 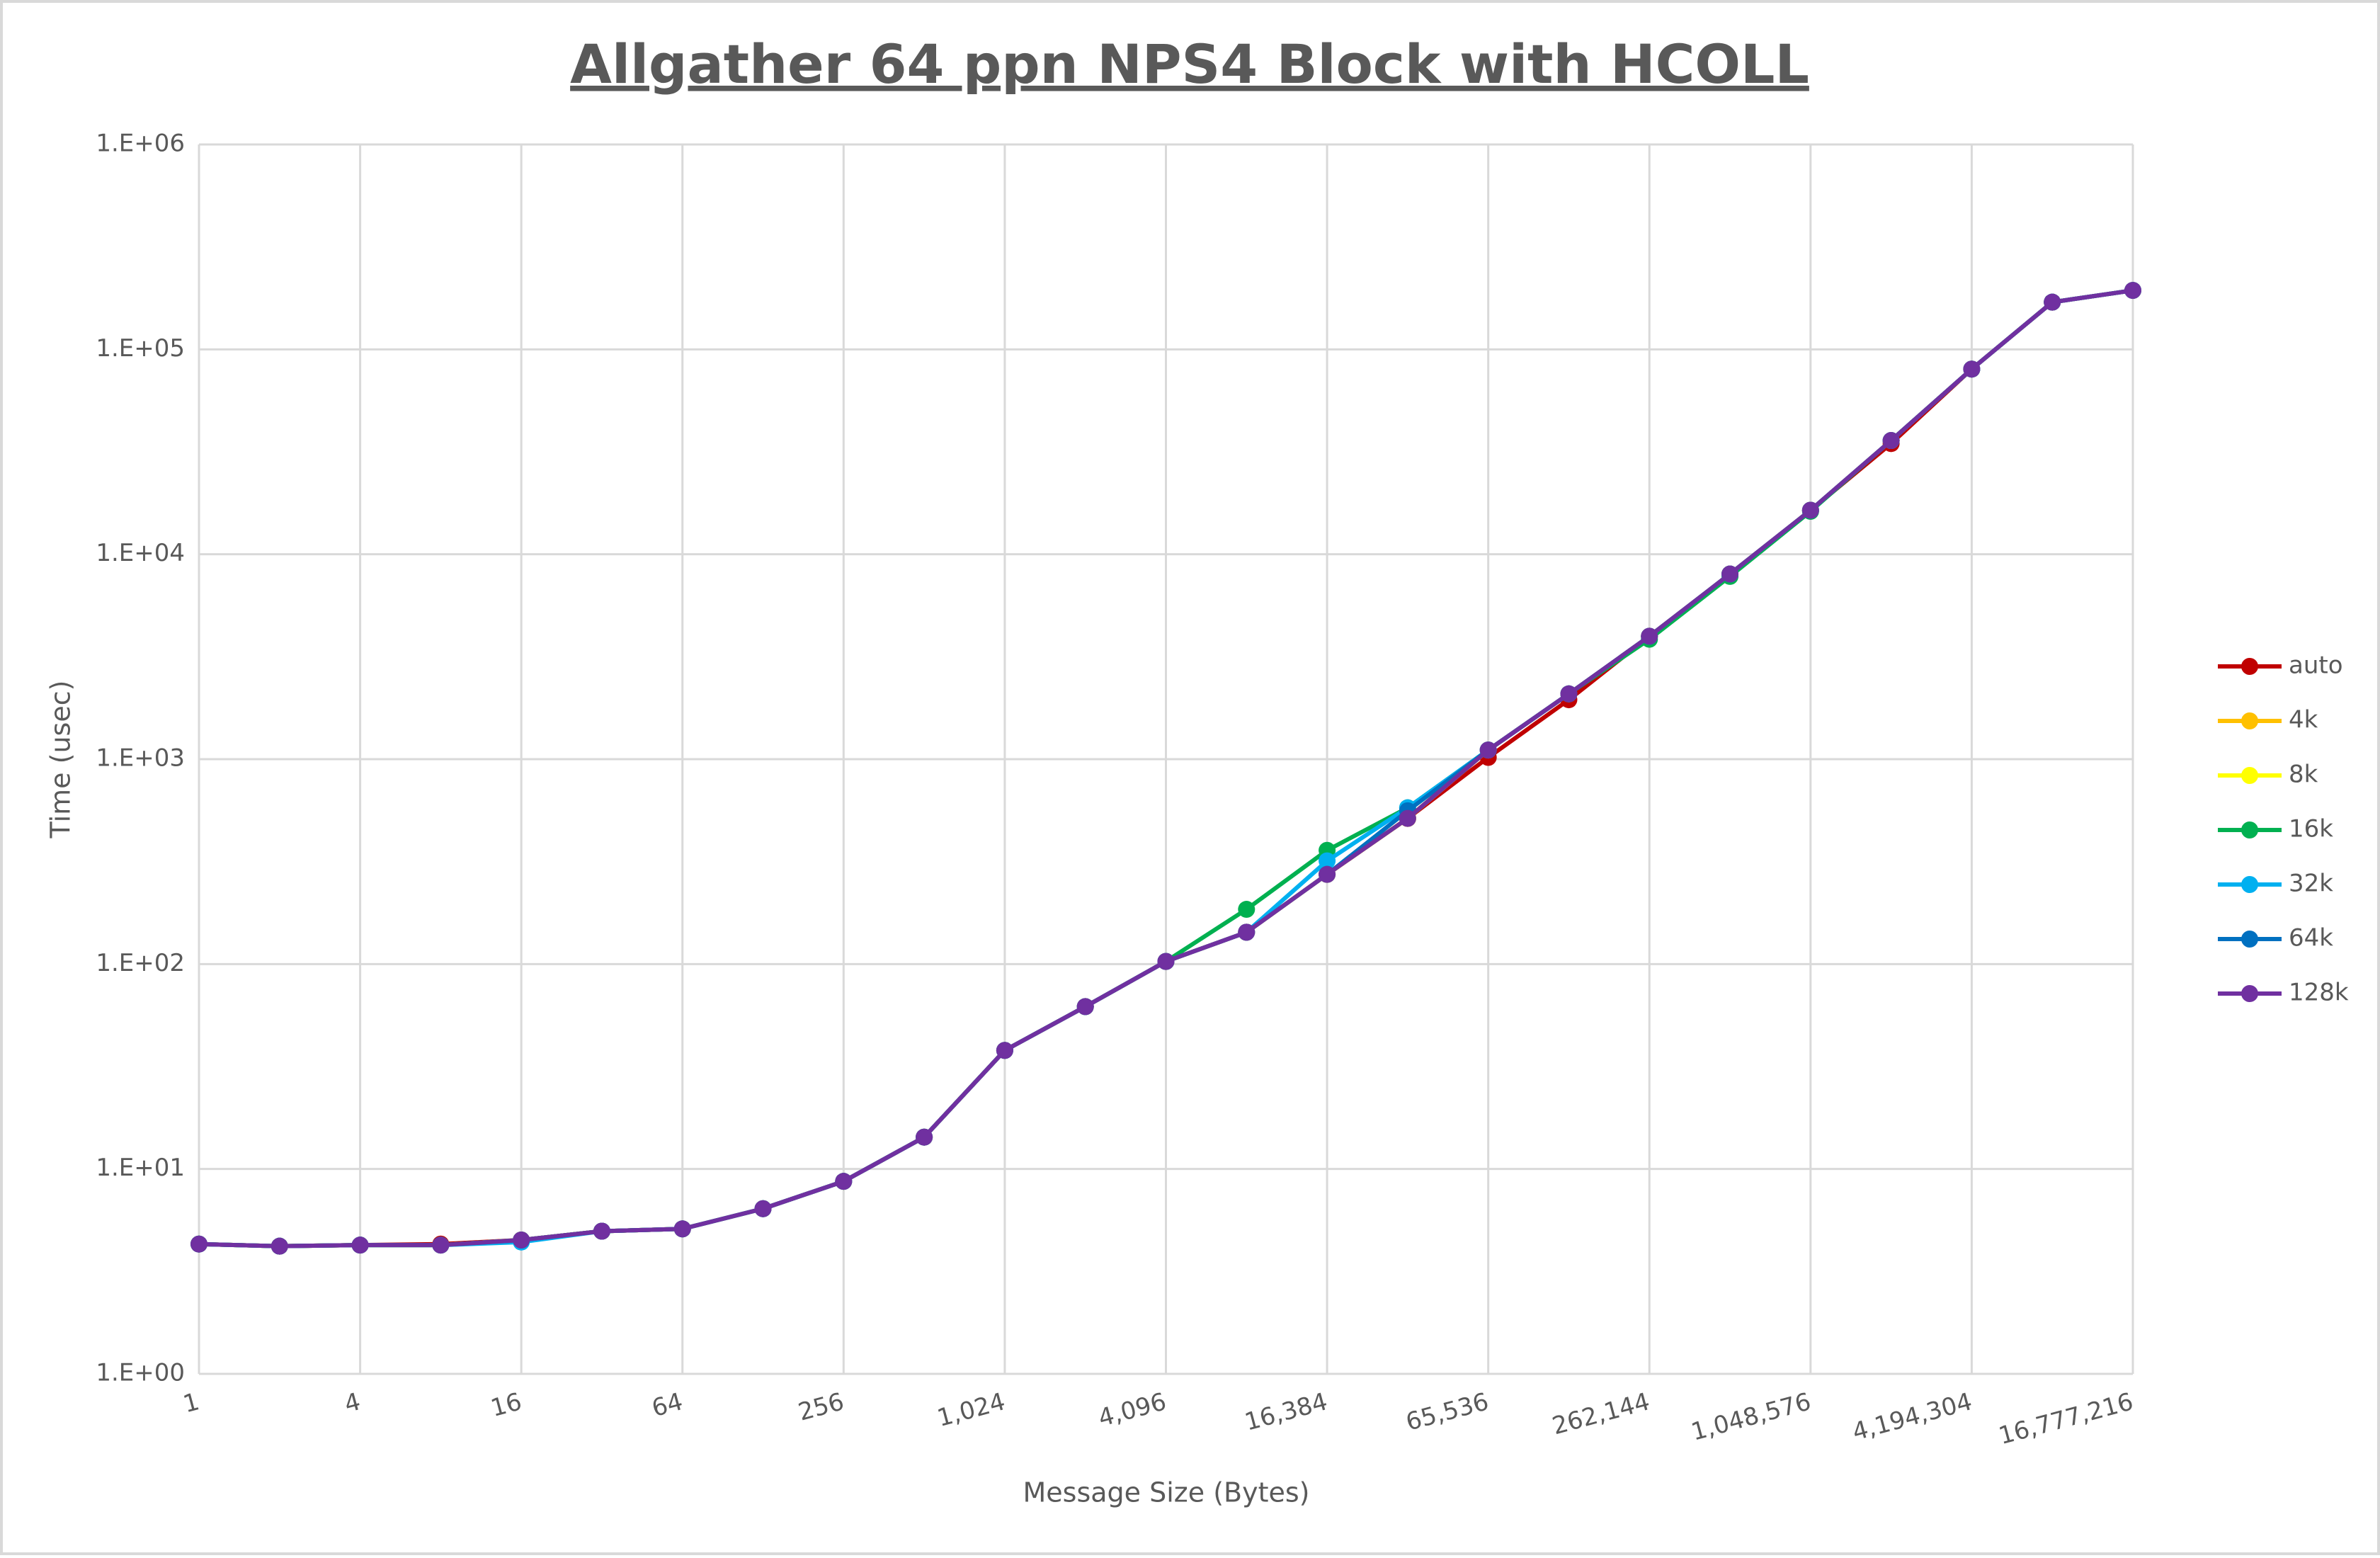 What do you see at coordinates (2311, 884) in the screenshot?
I see `legend-label: 32k` at bounding box center [2311, 884].